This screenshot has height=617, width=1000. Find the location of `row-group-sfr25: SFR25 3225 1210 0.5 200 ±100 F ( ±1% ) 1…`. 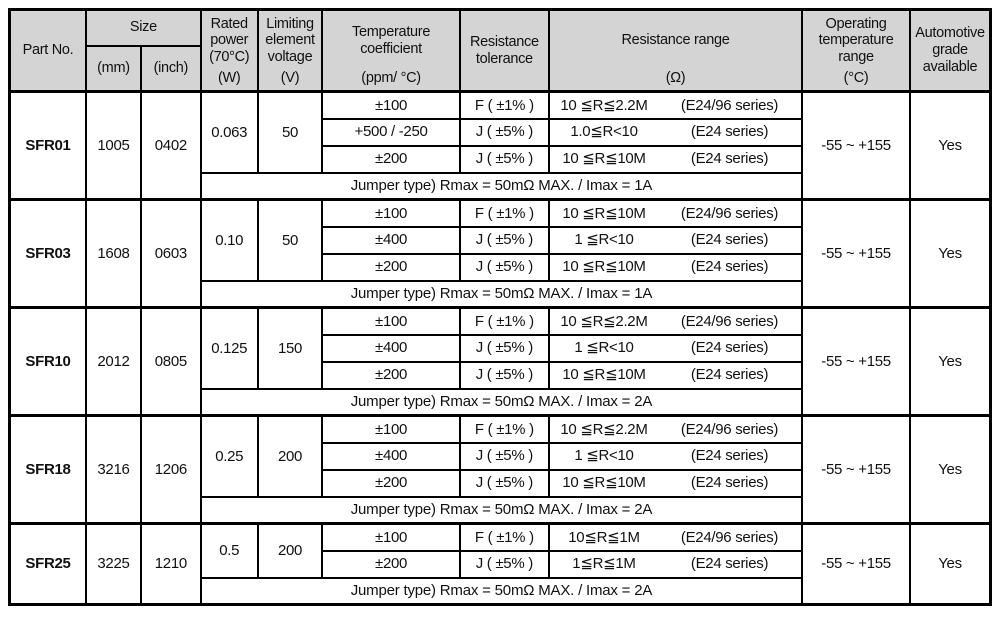

row-group-sfr25: SFR25 3225 1210 0.5 200 ±100 F ( ±1% ) 1… is located at coordinates (500, 564).